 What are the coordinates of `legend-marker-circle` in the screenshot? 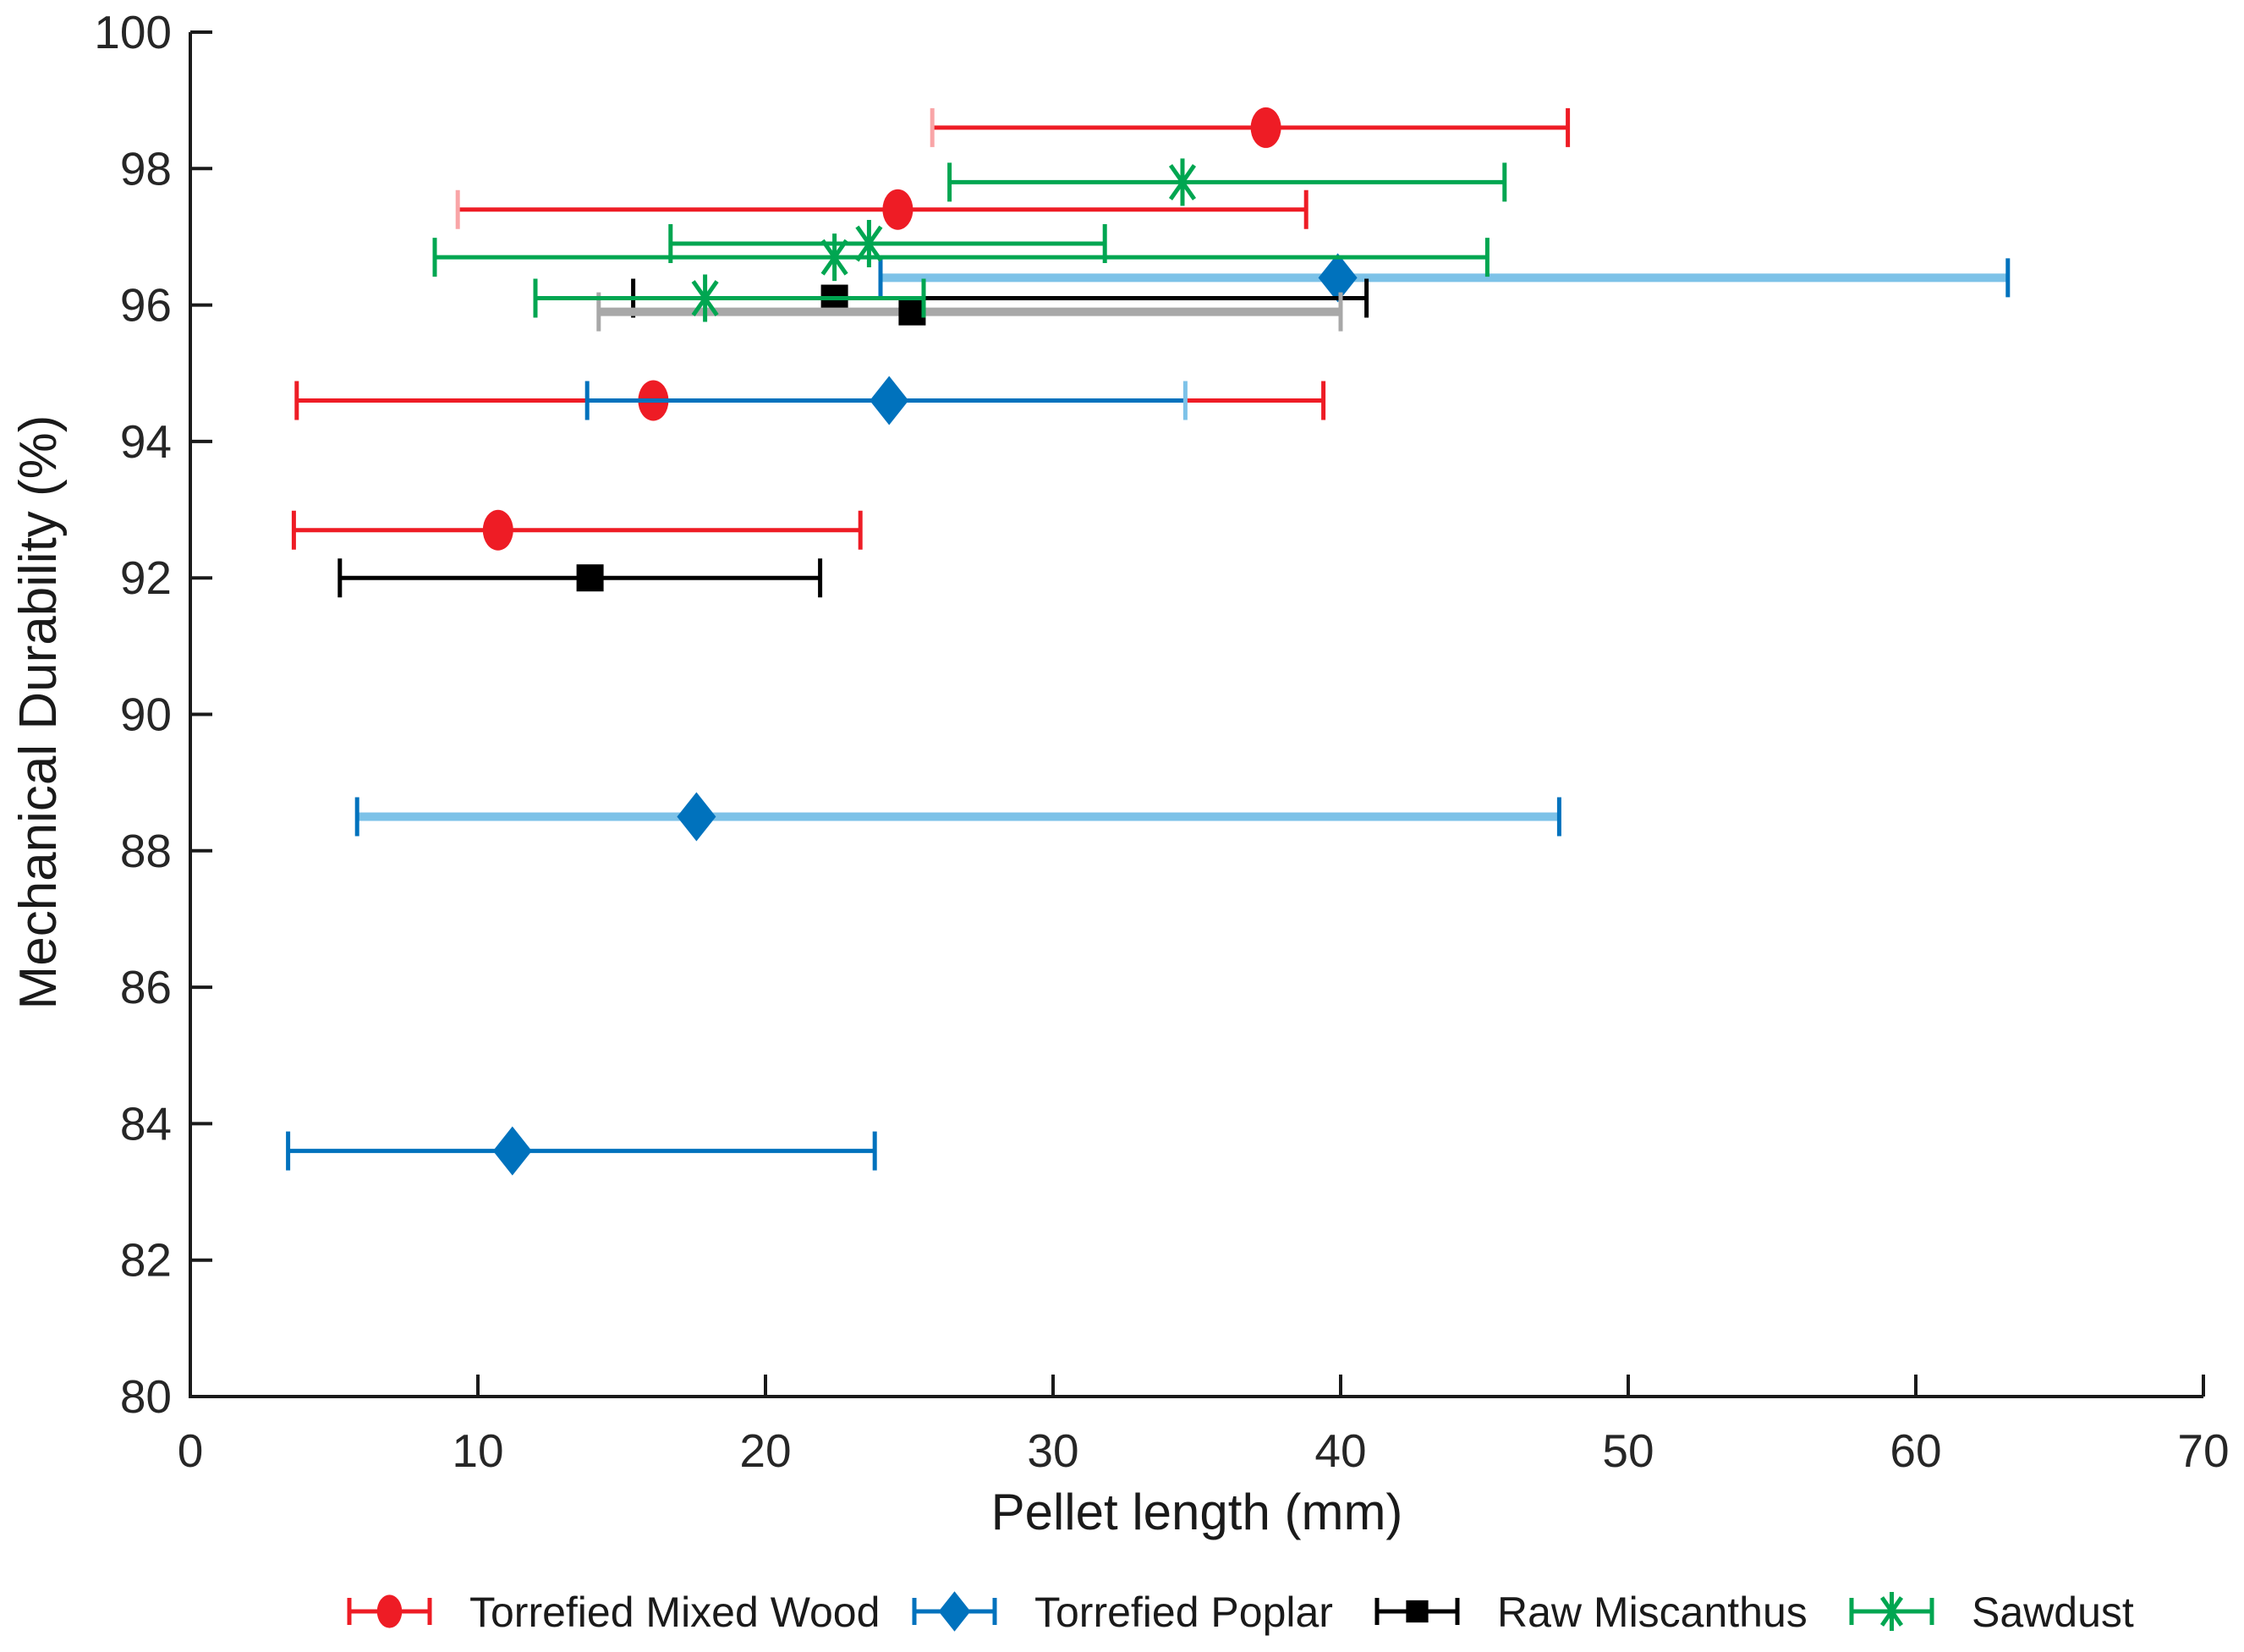 It's located at (390, 1611).